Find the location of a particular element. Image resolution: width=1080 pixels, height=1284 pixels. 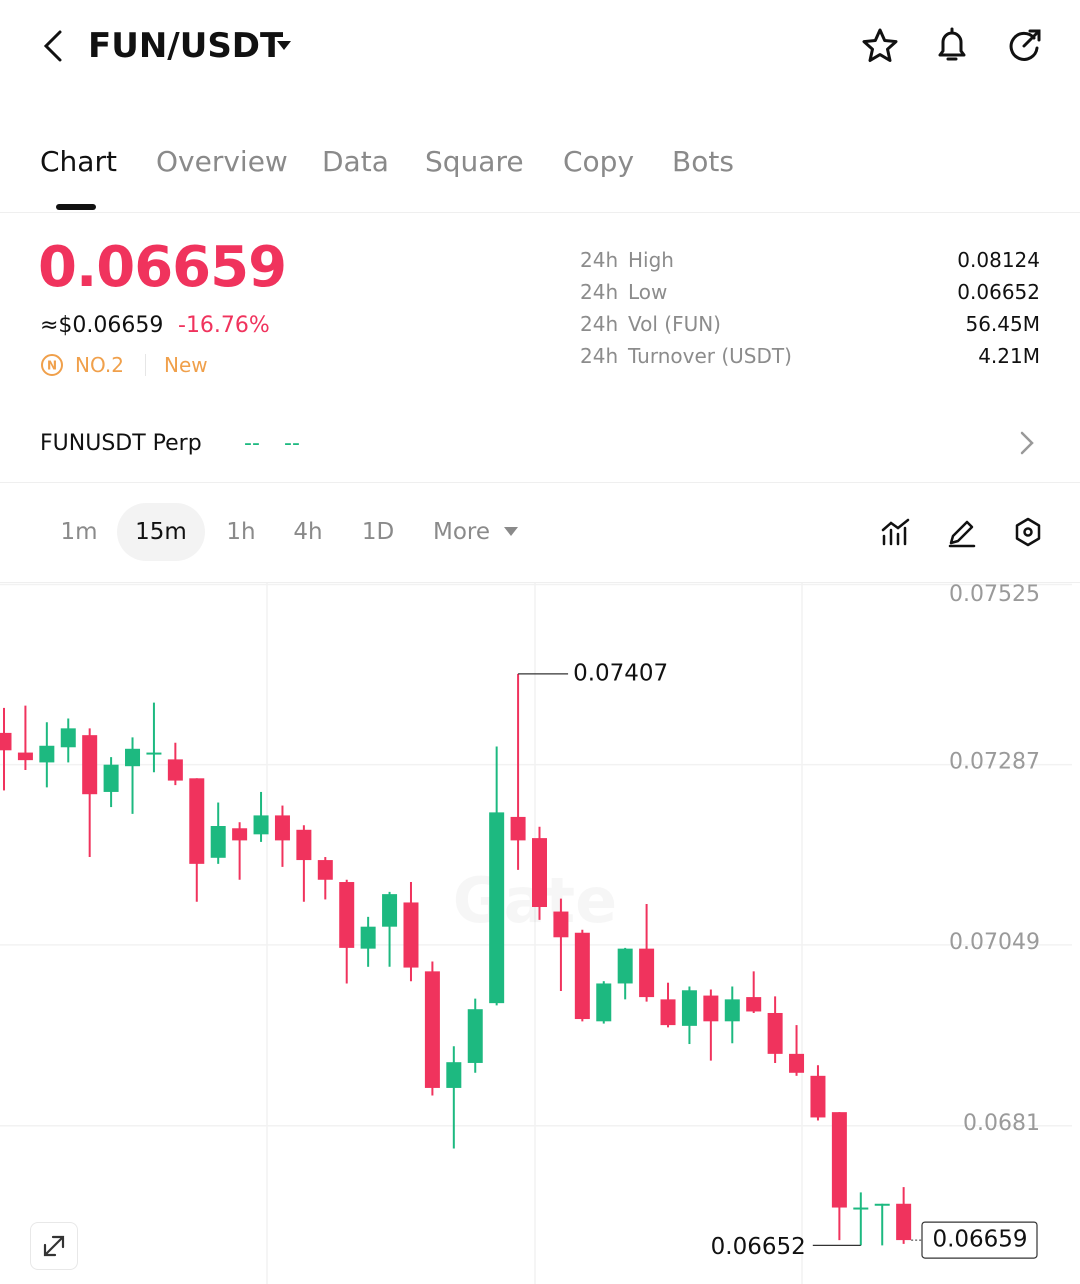

share-icon is located at coordinates (1024, 46).